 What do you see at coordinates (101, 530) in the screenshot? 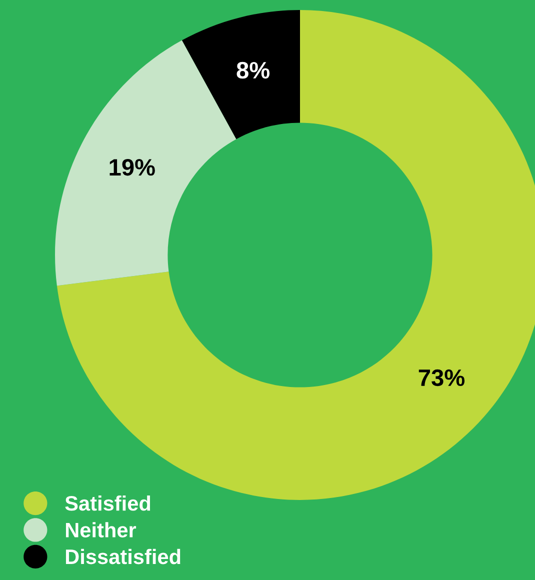
I see `legend-label: Neither` at bounding box center [101, 530].